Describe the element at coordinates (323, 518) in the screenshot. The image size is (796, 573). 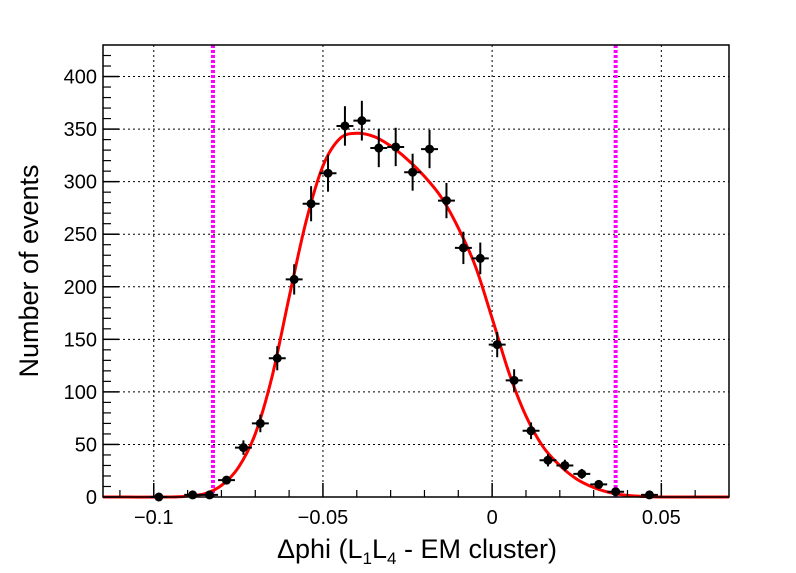
I see `x-tick-label: −0.05` at that location.